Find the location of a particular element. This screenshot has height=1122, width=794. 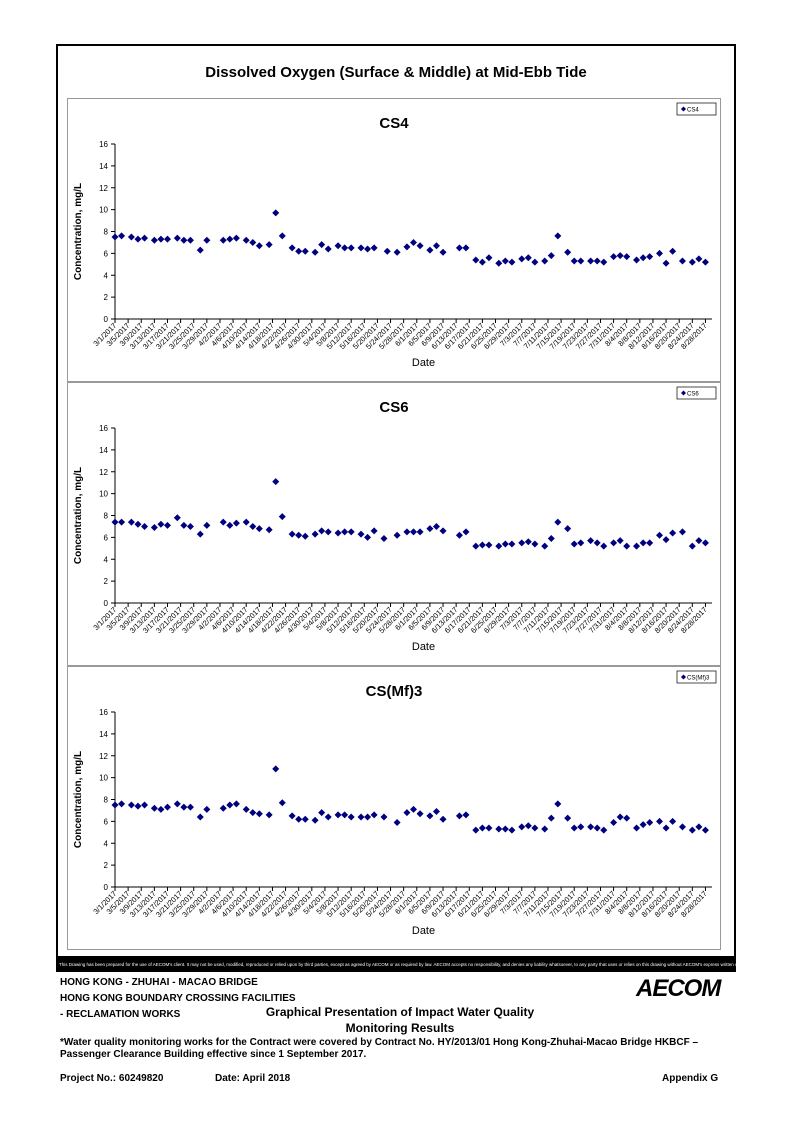

project-line-3: - RECLAMATION WORKS is located at coordinates (120, 1014).